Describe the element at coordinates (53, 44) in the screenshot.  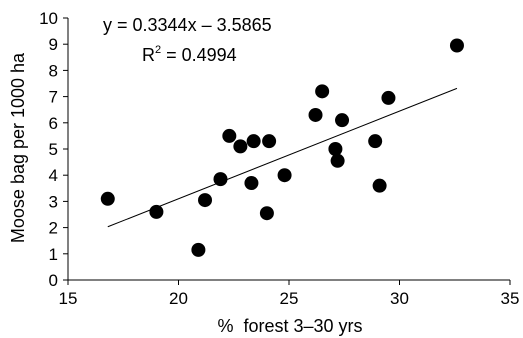
I see `y-tick-label: 9` at that location.